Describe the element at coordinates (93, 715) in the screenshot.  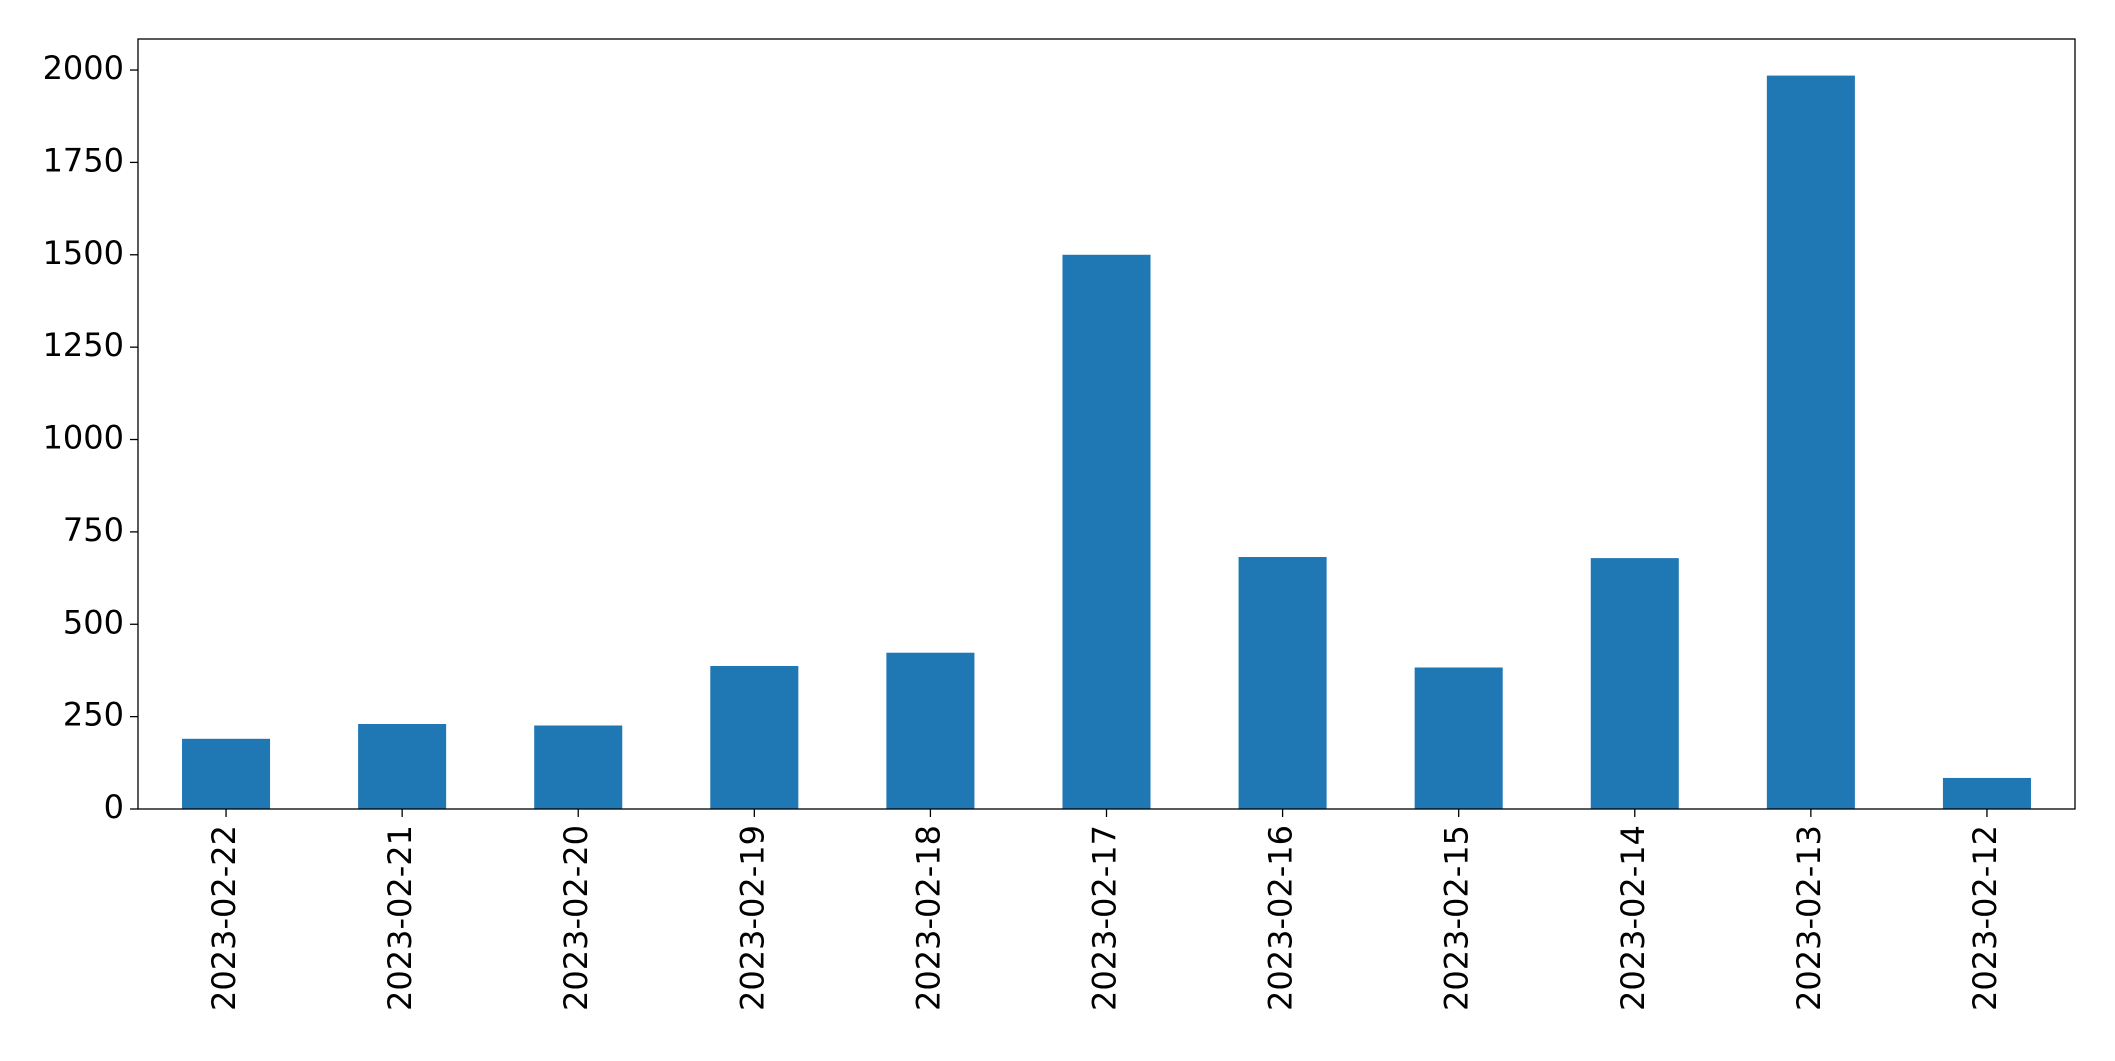
I see `y-tick-label: 250` at that location.